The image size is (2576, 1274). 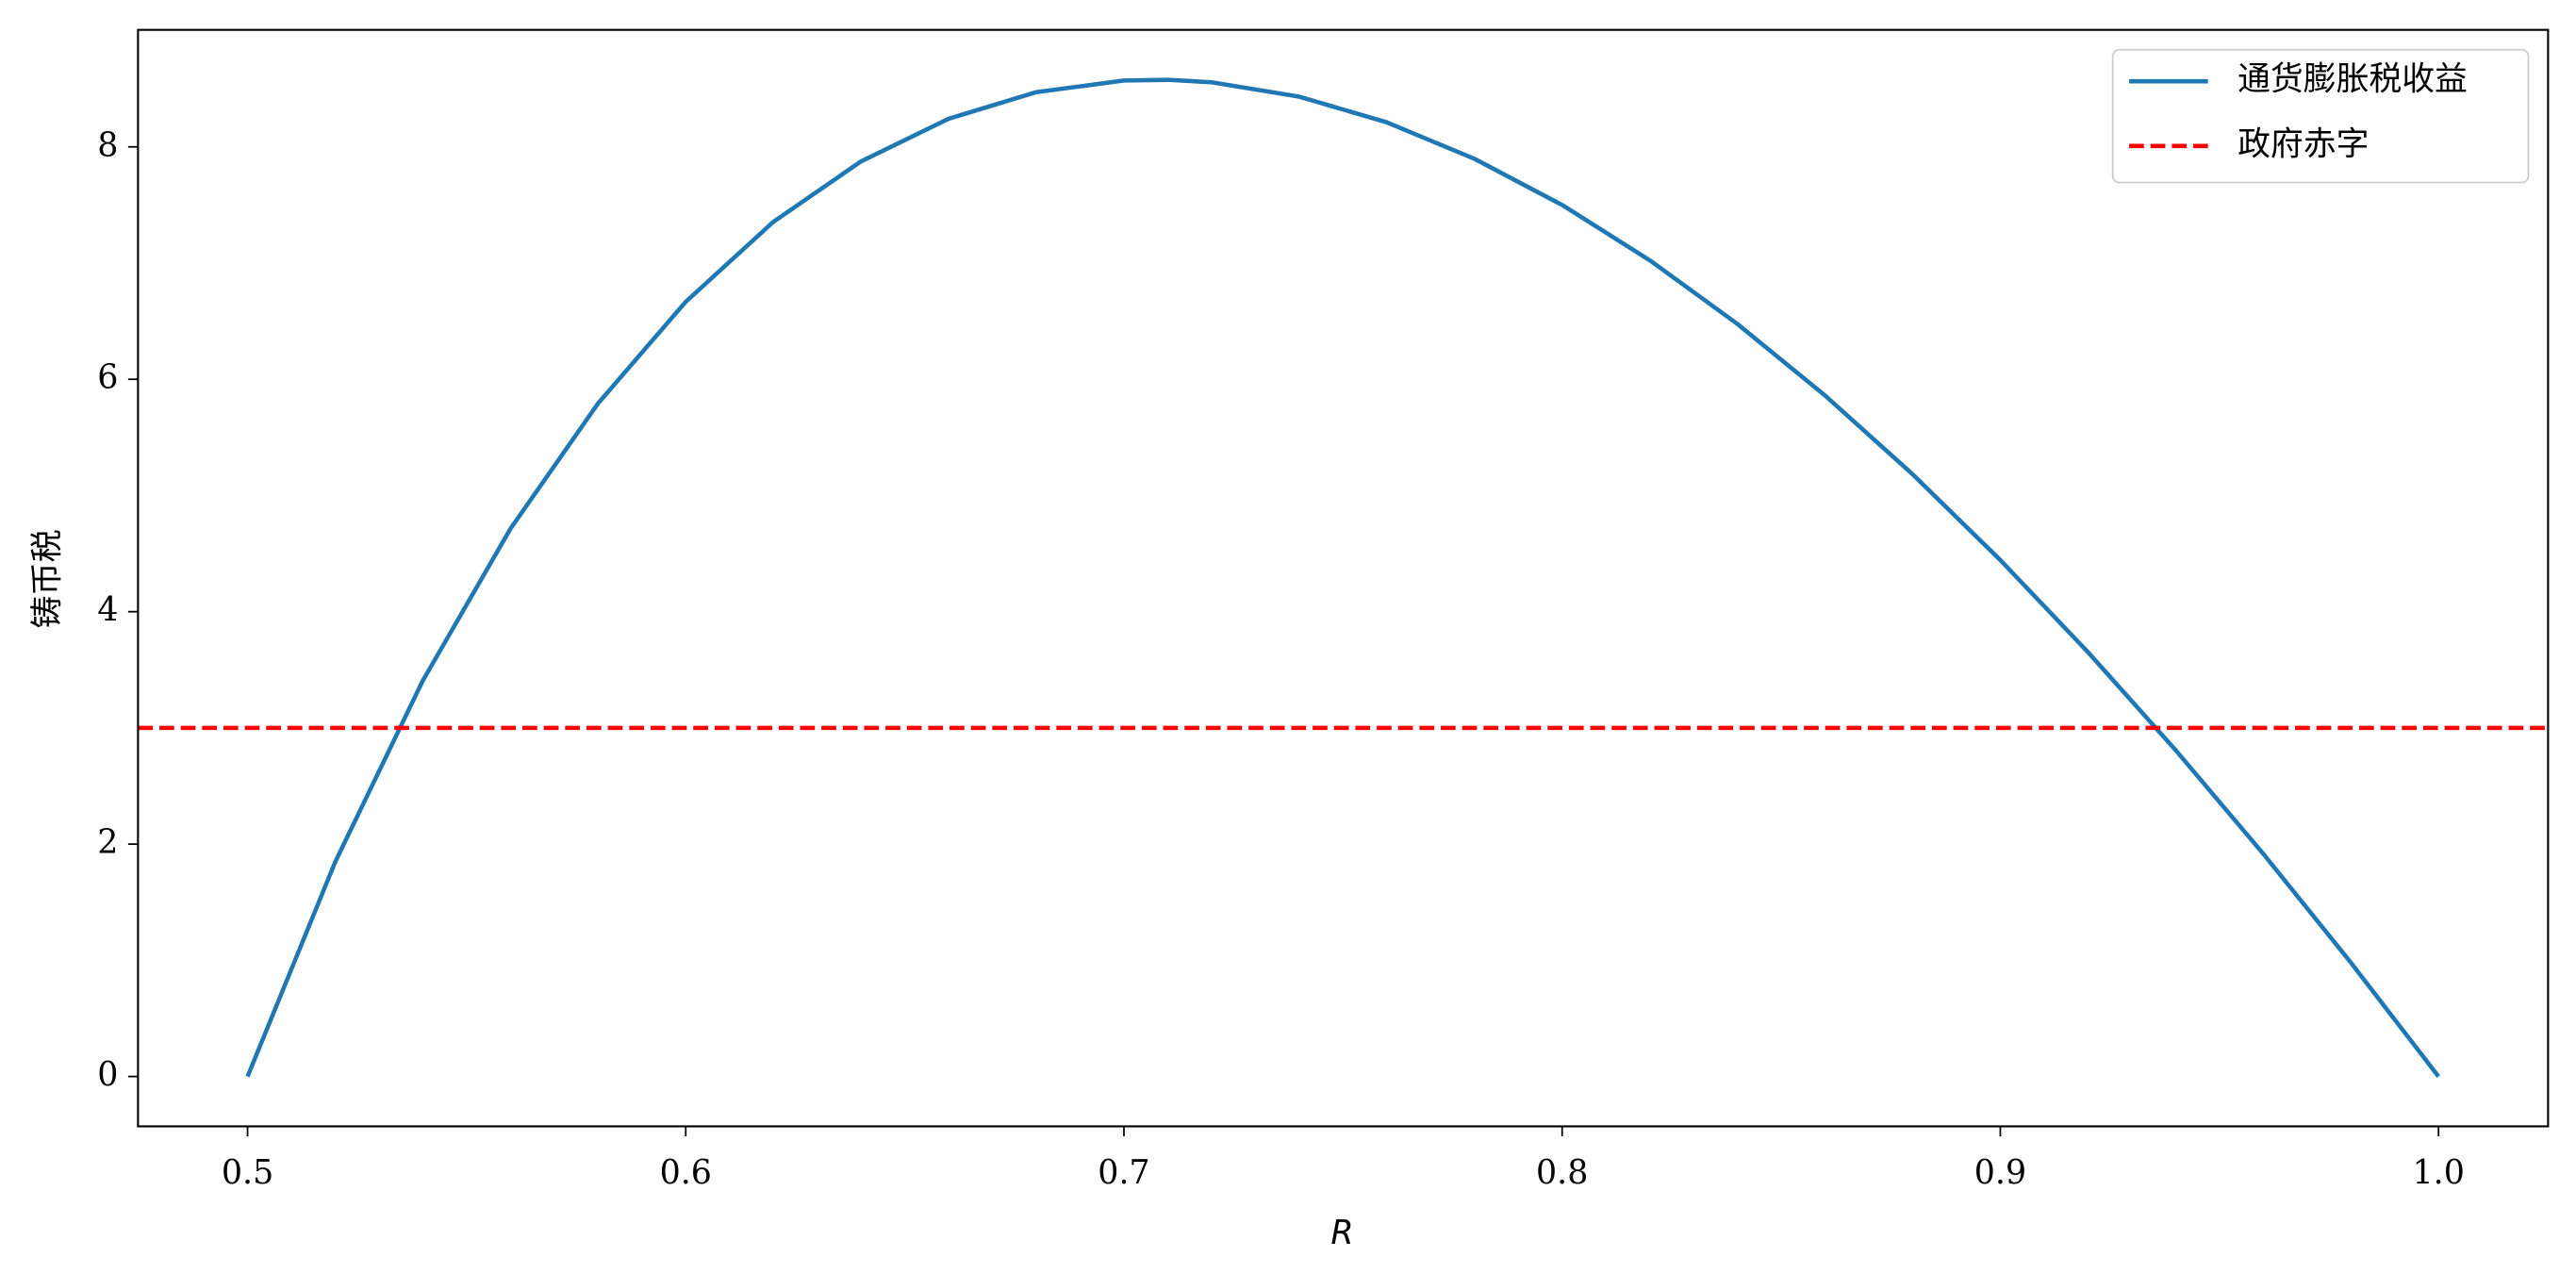 I want to click on y-tick-label: 6, so click(x=107, y=378).